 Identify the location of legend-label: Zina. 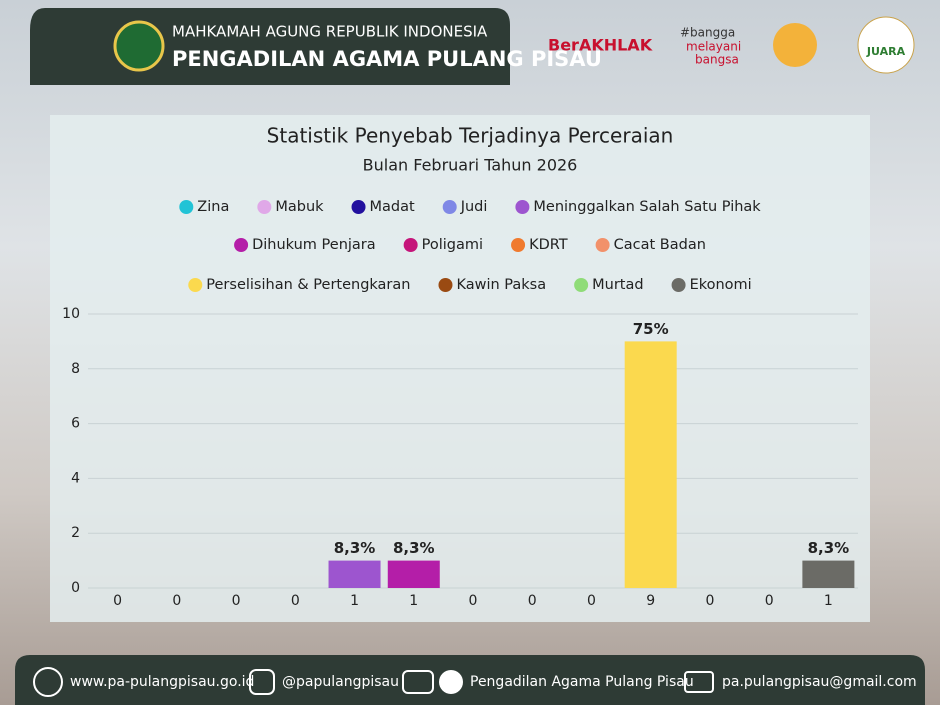
(213, 207).